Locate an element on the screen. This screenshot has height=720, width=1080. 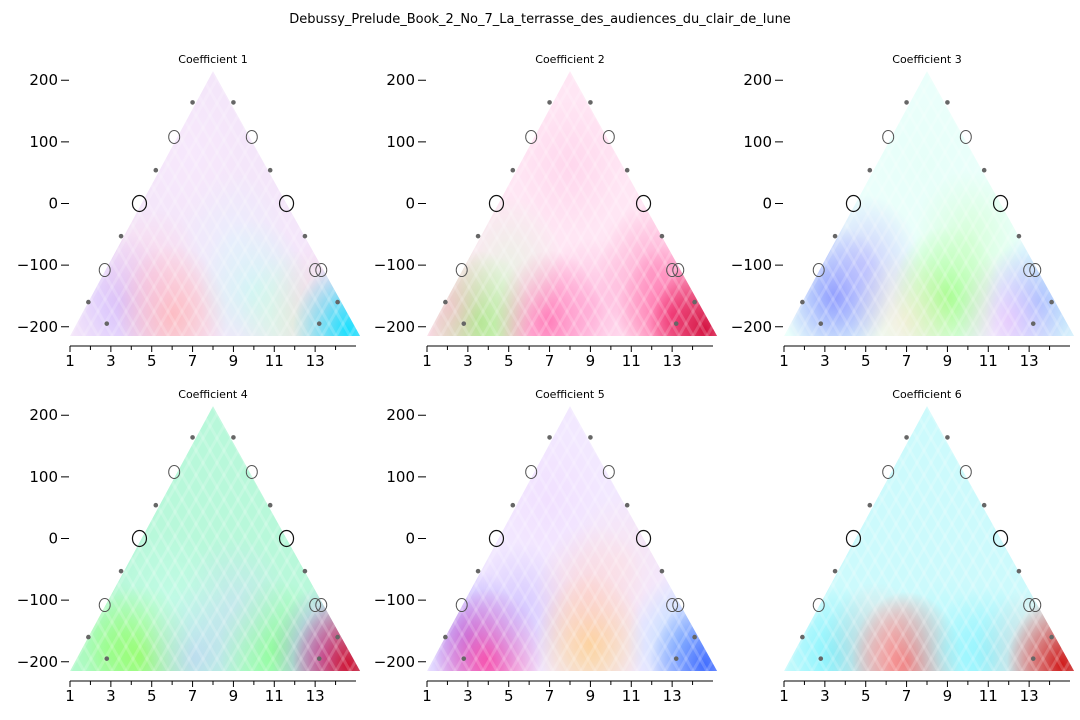
subplot-title: Coefficient 5 is located at coordinates (569, 394).